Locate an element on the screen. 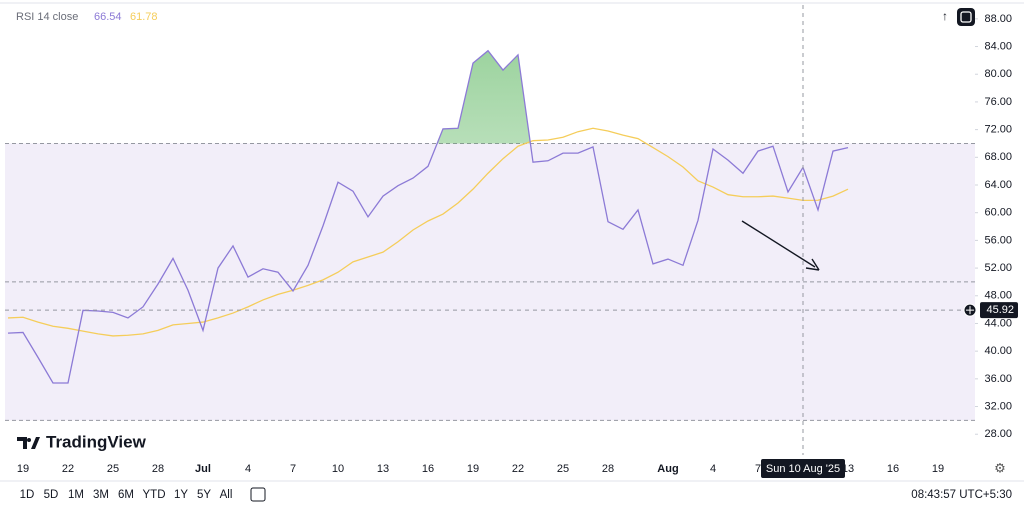 The width and height of the screenshot is (1024, 509). crosshair-add-icon is located at coordinates (970, 310).